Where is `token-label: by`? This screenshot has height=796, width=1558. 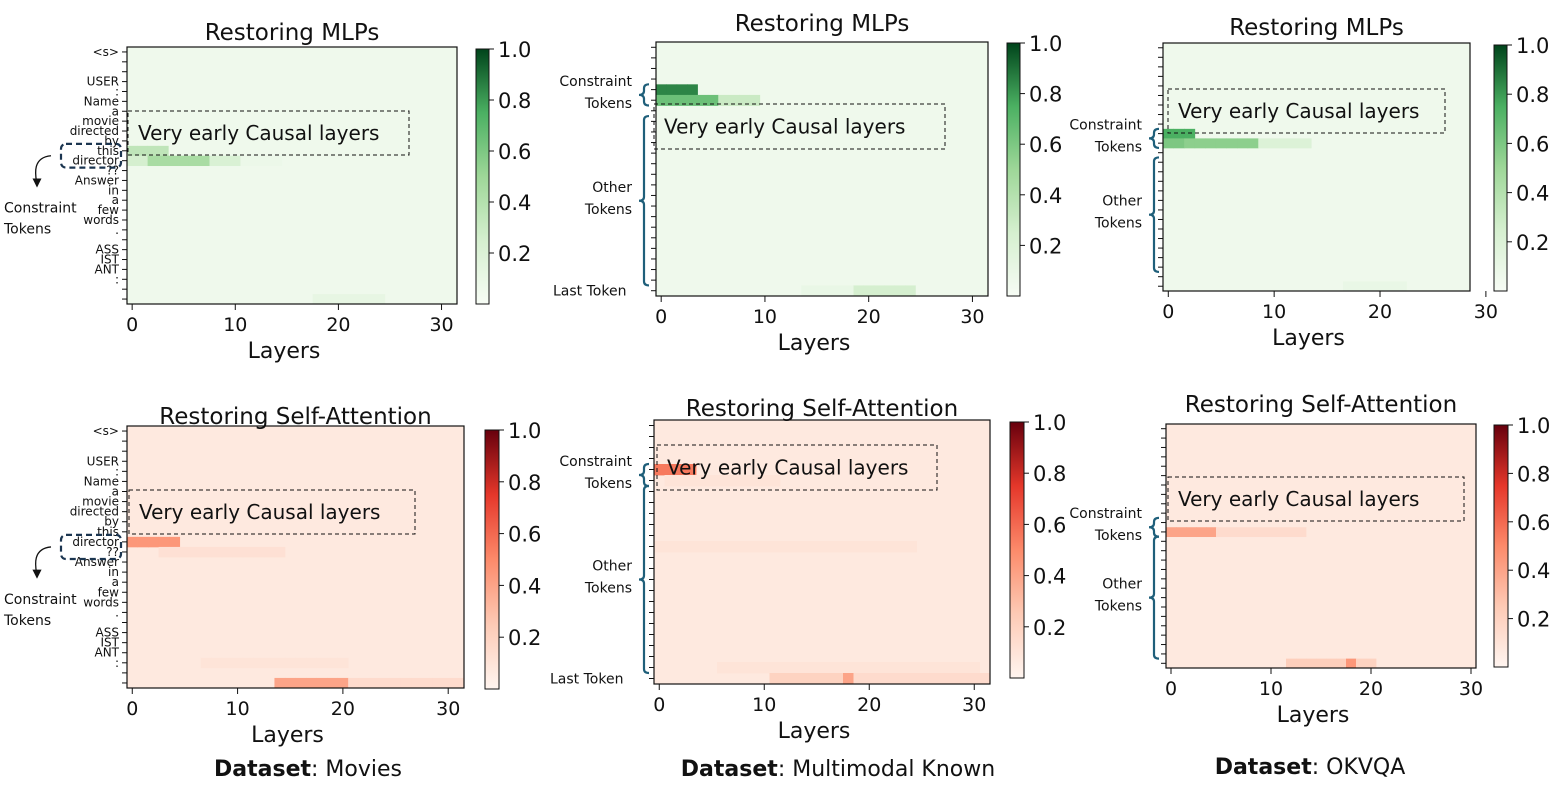 token-label: by is located at coordinates (111, 522).